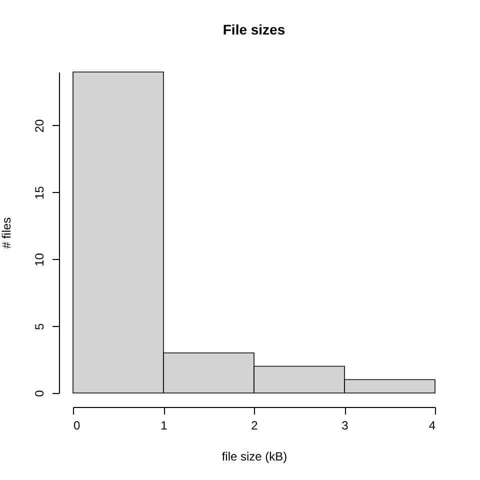  I want to click on y-tick-label: 15, so click(39, 193).